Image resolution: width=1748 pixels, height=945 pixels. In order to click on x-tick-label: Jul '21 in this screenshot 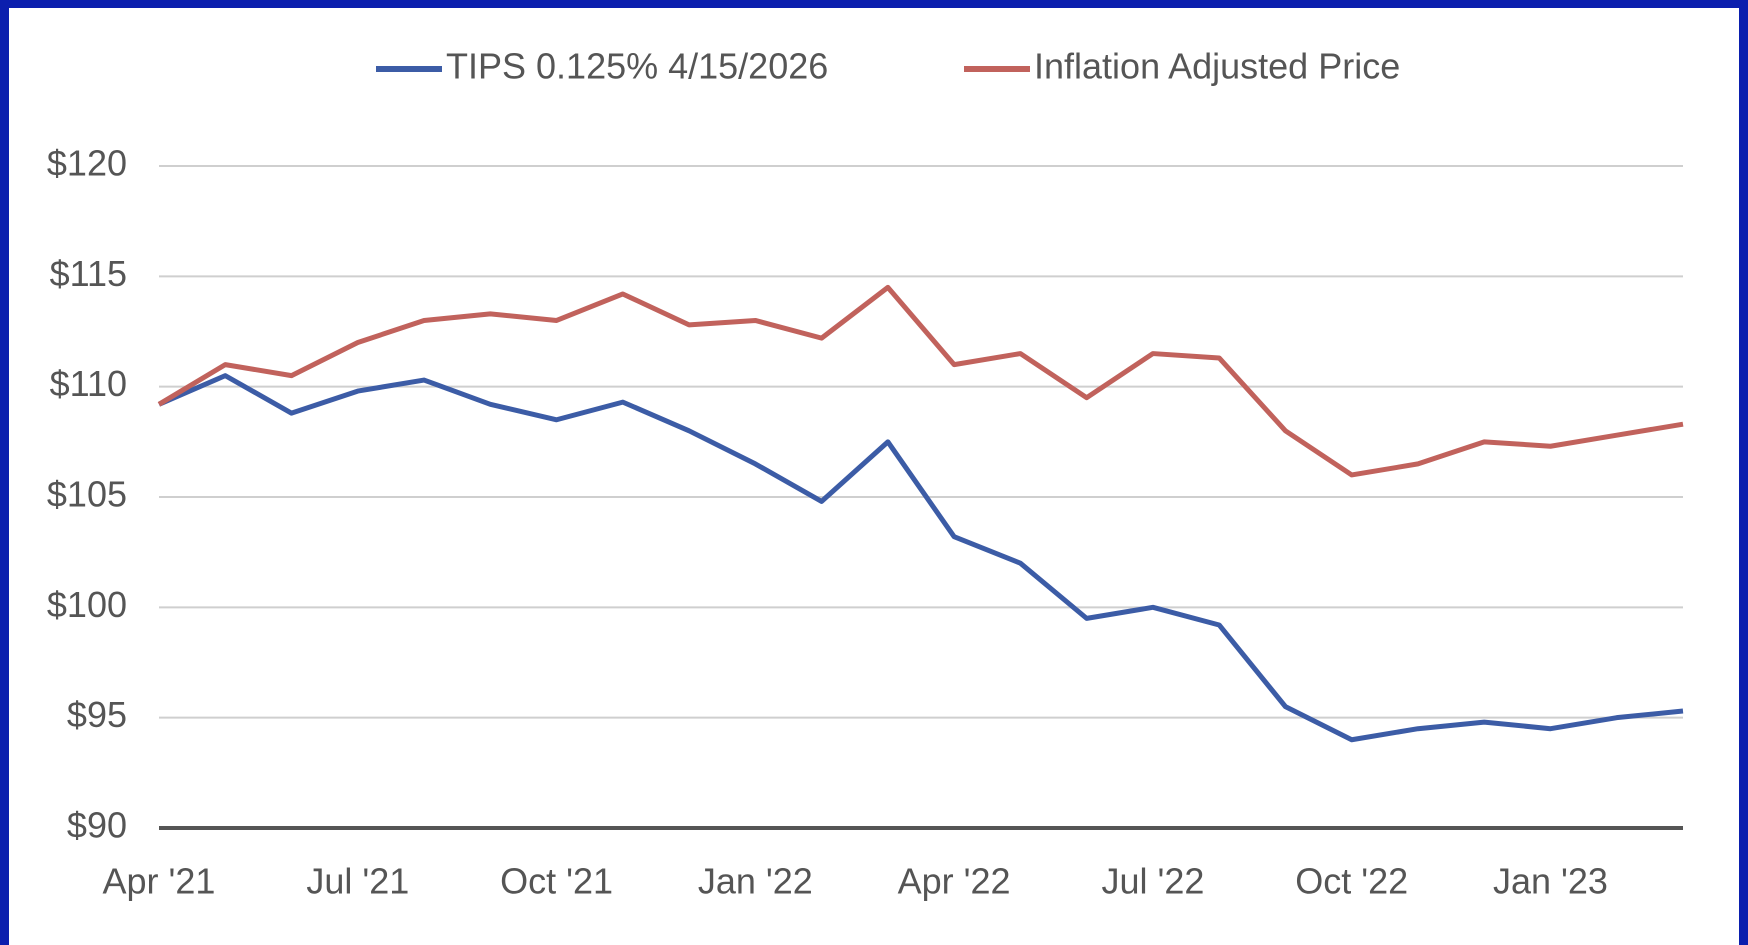, I will do `click(357, 881)`.